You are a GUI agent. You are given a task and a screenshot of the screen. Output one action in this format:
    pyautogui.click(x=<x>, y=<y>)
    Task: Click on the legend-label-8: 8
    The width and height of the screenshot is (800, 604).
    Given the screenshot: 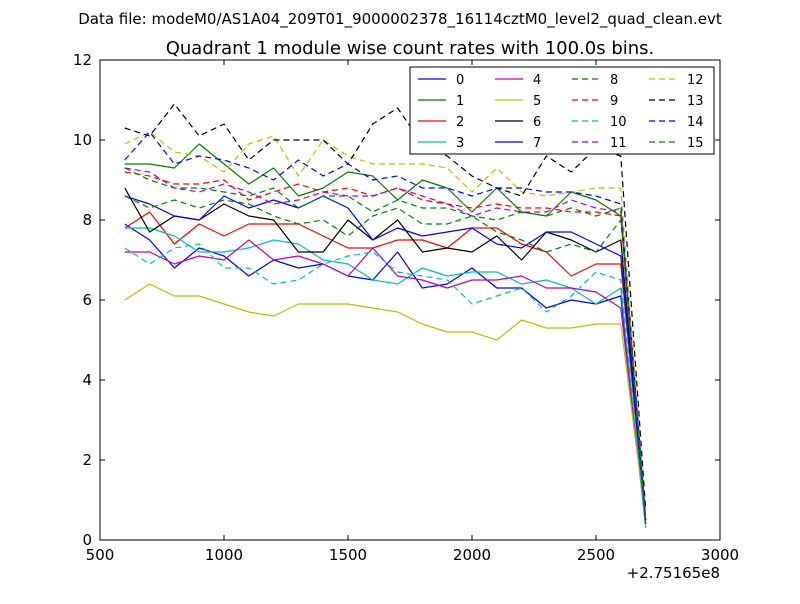 What is the action you would take?
    pyautogui.click(x=614, y=80)
    